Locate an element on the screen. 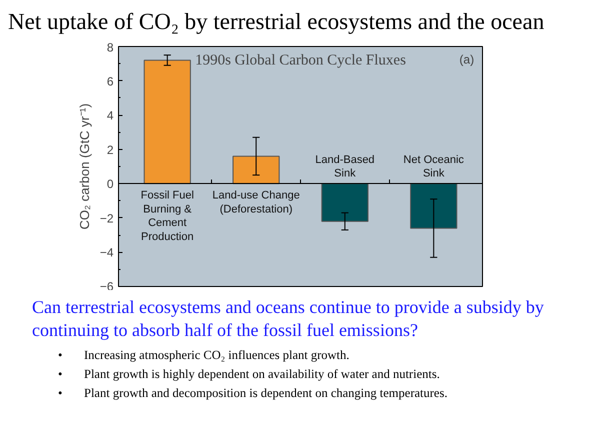 The width and height of the screenshot is (592, 444). y-axis-title: CO₂ carbon (GtC yr⁻¹) is located at coordinates (84, 166).